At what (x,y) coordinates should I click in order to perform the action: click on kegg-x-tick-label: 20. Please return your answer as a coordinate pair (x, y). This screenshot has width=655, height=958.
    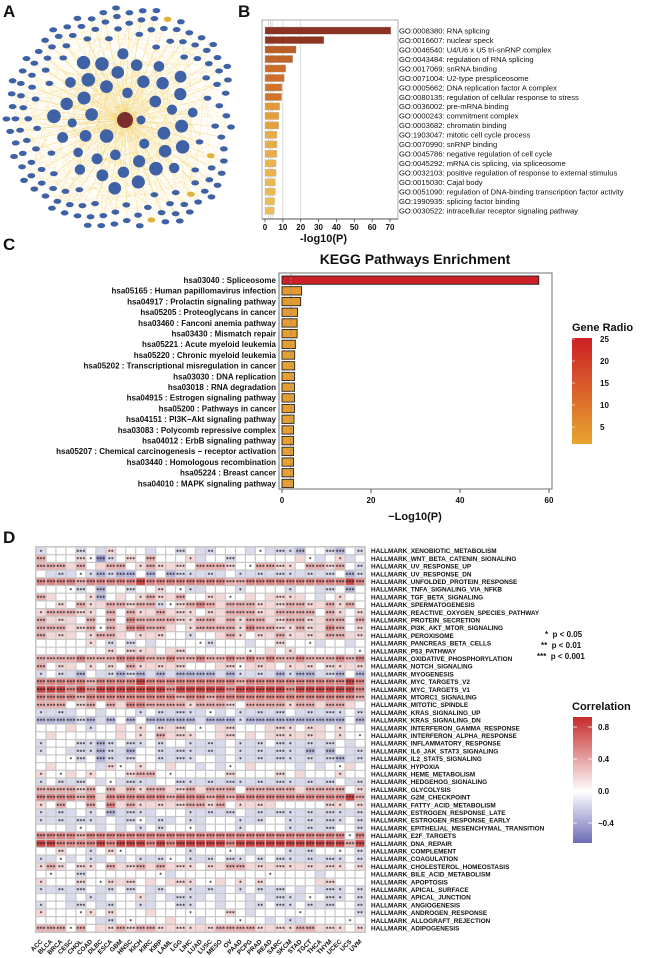
    Looking at the image, I should click on (371, 500).